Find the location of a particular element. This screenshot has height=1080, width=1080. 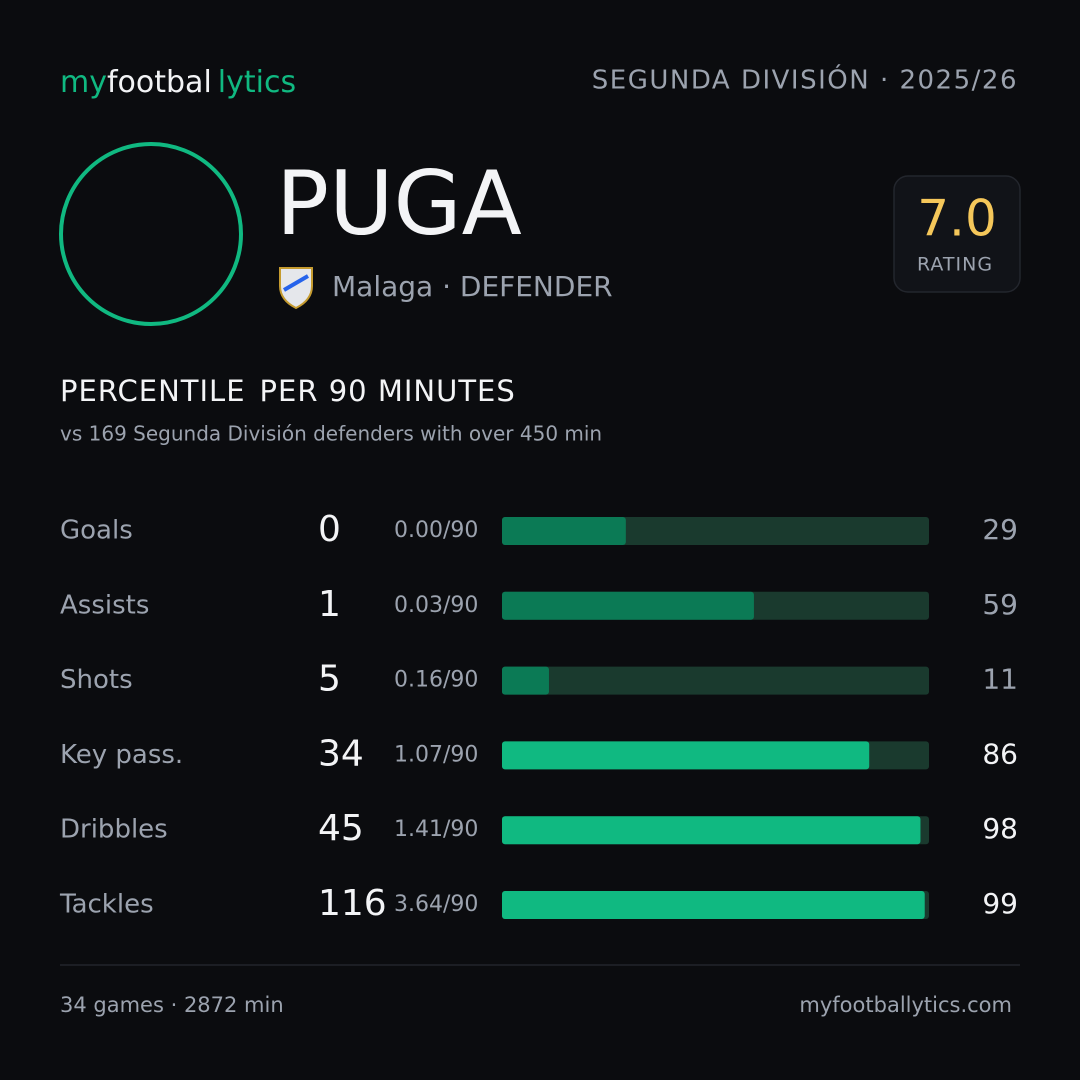

stat-total: 5 is located at coordinates (329, 679).